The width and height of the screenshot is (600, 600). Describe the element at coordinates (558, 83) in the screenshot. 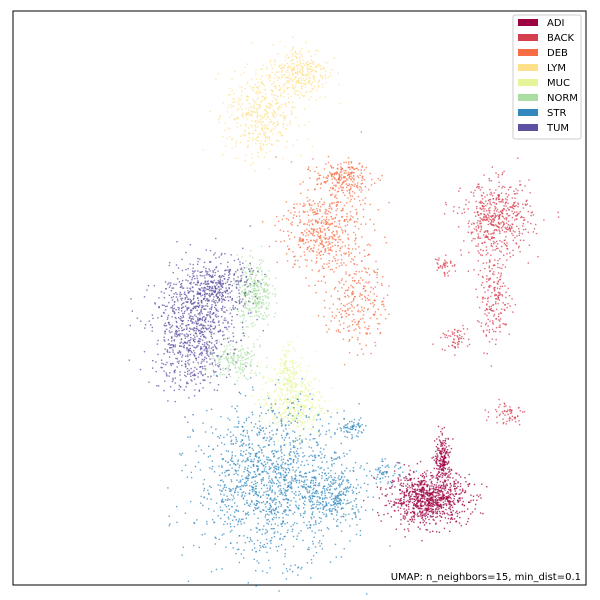

I see `legend-label-muc: MUC` at that location.